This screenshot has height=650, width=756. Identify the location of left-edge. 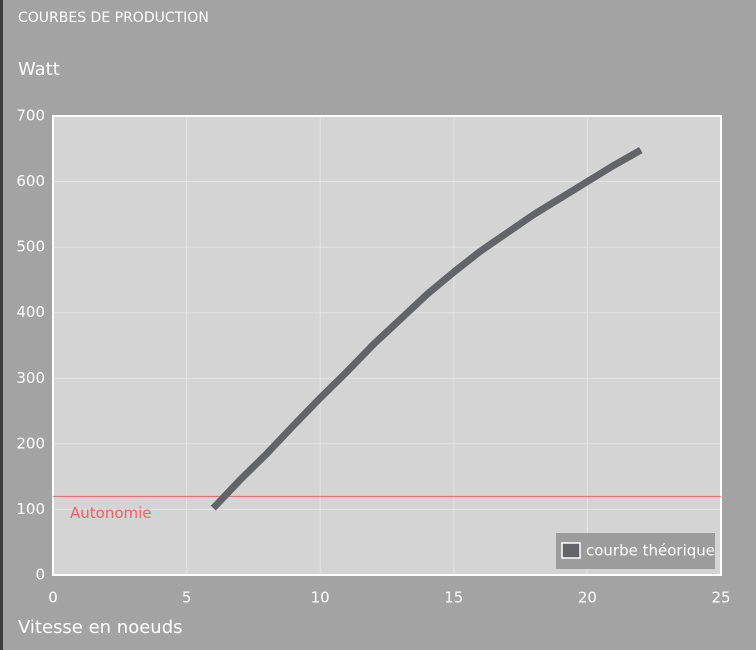
(1, 325).